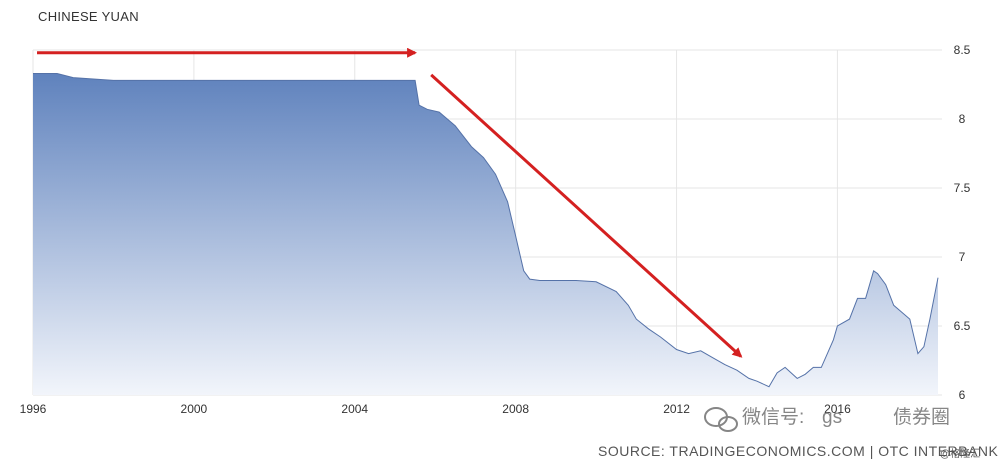 Image resolution: width=1000 pixels, height=465 pixels. What do you see at coordinates (962, 119) in the screenshot?
I see `y-tick-label: 8` at bounding box center [962, 119].